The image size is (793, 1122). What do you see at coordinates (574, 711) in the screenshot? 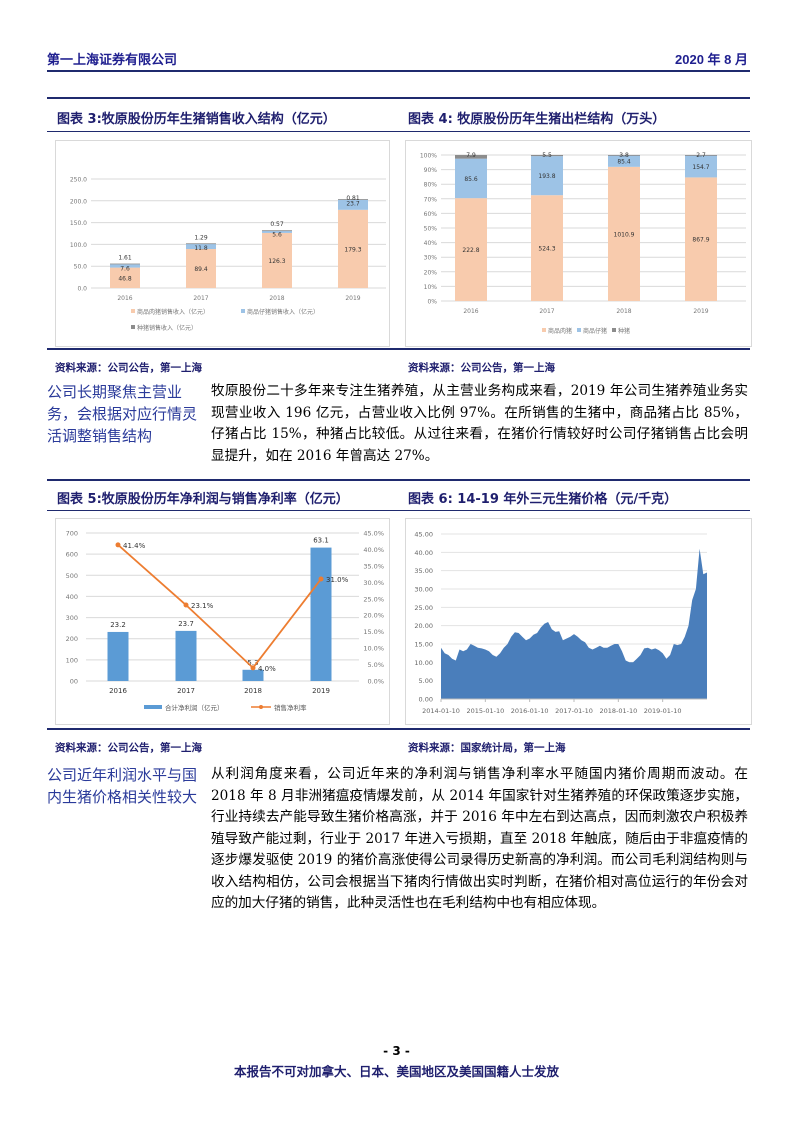
I see `x-tick-label: 2017-01-10` at bounding box center [574, 711].